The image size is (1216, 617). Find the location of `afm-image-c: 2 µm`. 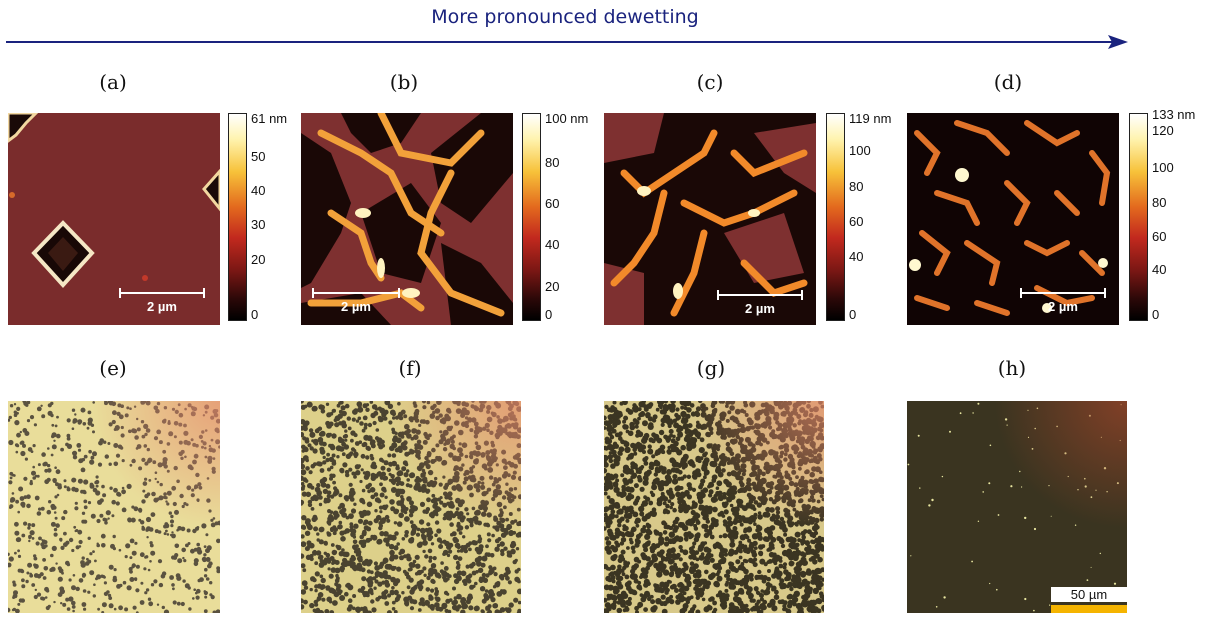

afm-image-c: 2 µm is located at coordinates (710, 219).